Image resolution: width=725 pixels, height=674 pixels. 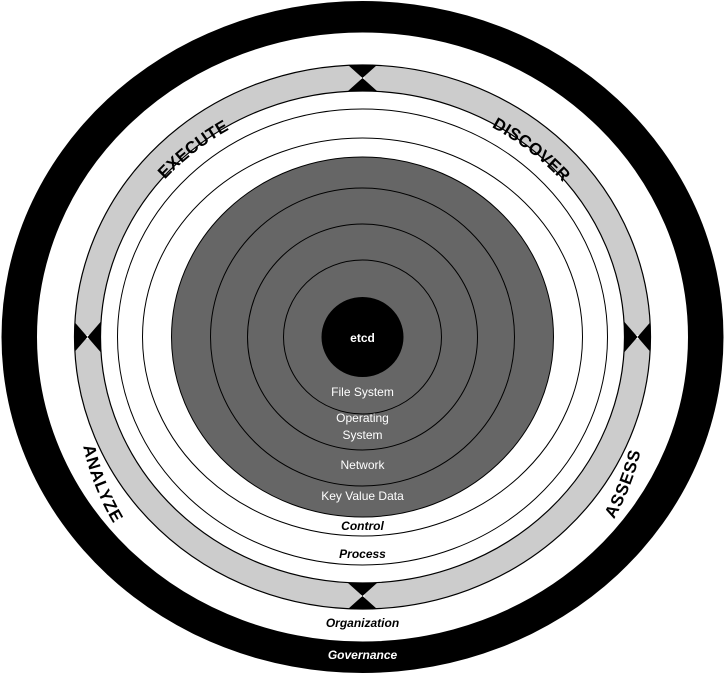 I want to click on operating-system-label-line2: System, so click(x=362, y=435).